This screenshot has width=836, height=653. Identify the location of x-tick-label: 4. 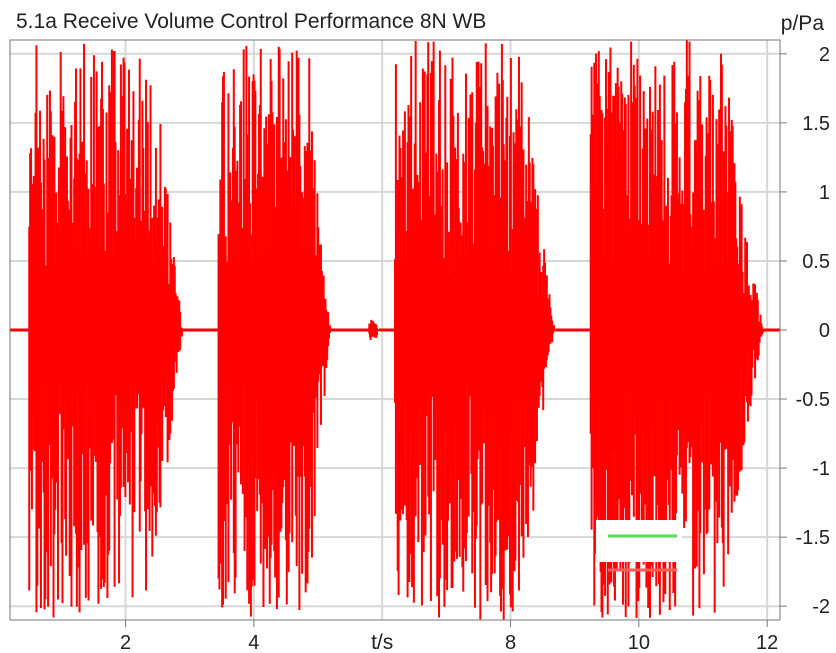
(253, 642).